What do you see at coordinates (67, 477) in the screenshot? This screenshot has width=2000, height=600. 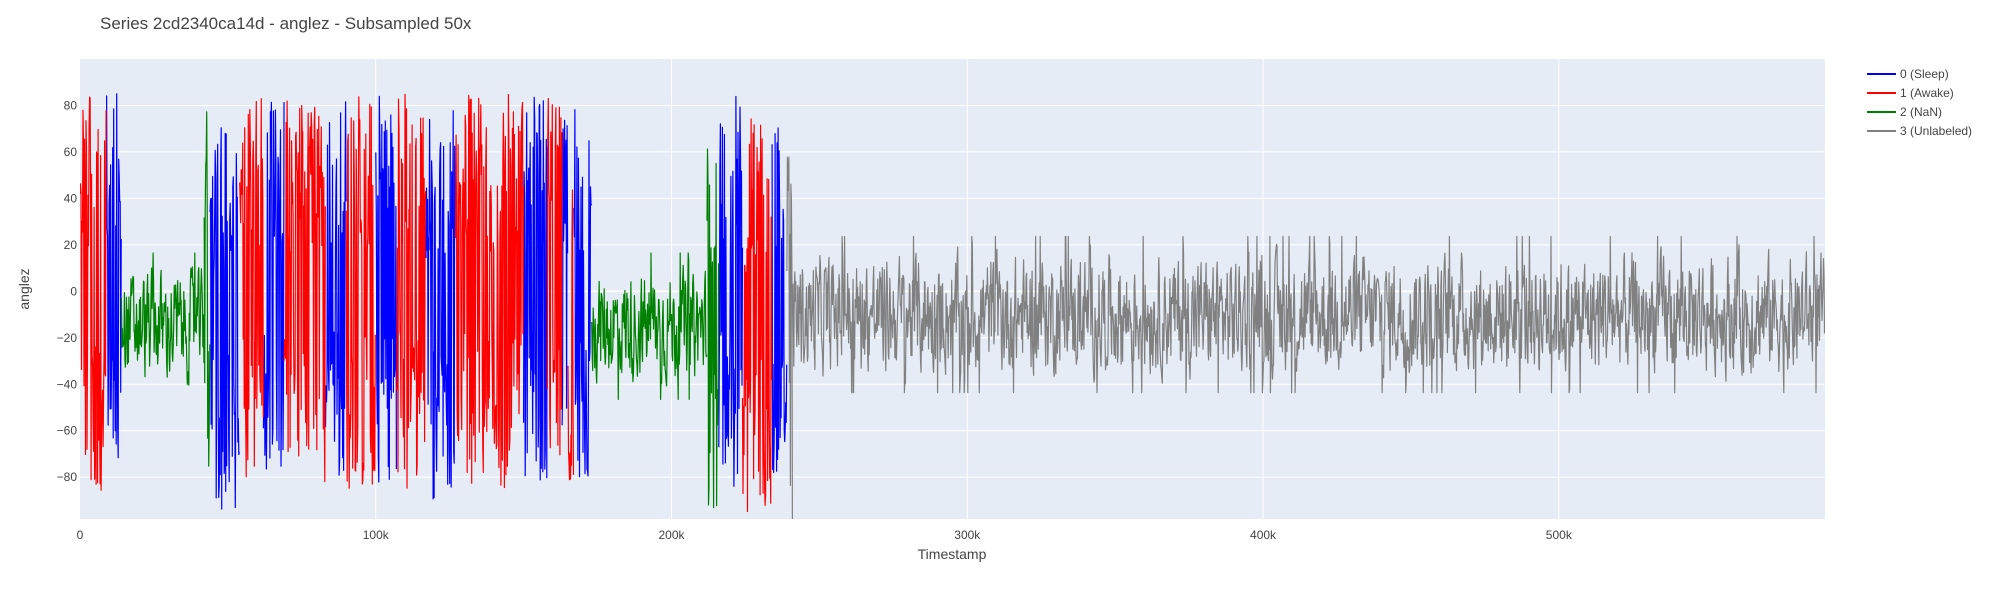 I see `y-tick-label: −80` at bounding box center [67, 477].